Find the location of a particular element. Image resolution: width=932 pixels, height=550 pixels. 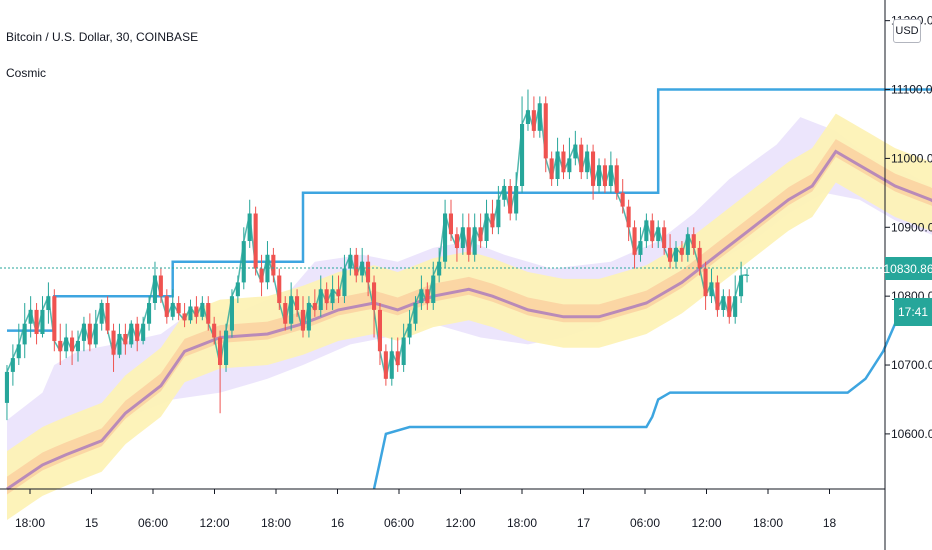

price-tick-label: 11100.00 is located at coordinates (911, 90).